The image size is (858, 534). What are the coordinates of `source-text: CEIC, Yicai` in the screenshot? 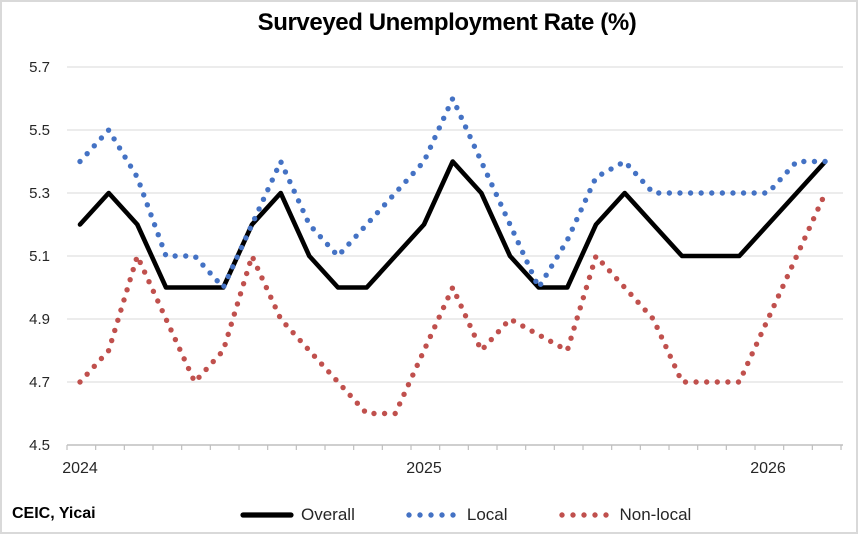 It's located at (54, 513).